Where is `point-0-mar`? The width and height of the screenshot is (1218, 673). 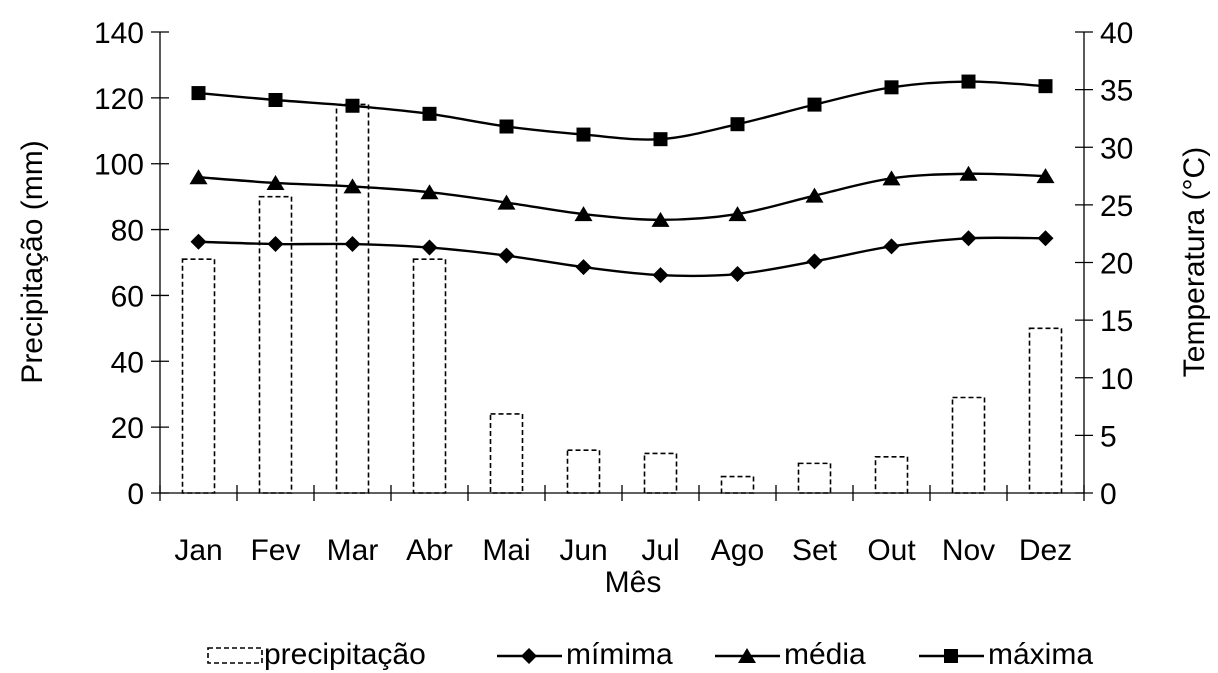 point-0-mar is located at coordinates (352, 244).